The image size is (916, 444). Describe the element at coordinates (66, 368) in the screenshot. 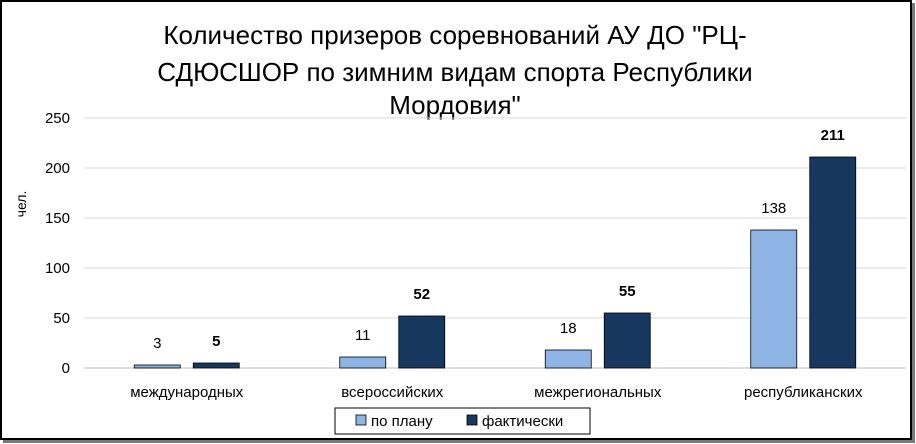

I see `y-tick-0: 0` at that location.